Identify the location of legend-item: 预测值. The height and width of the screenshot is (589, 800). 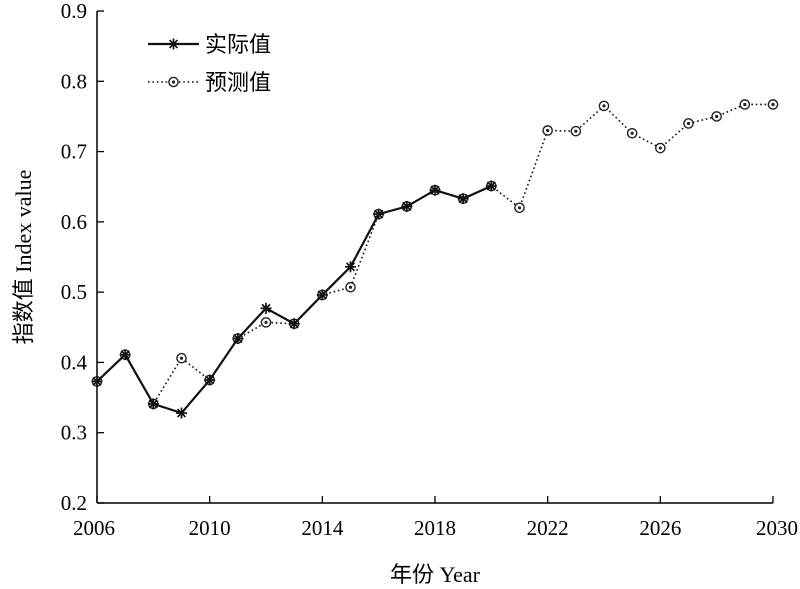
(209, 82).